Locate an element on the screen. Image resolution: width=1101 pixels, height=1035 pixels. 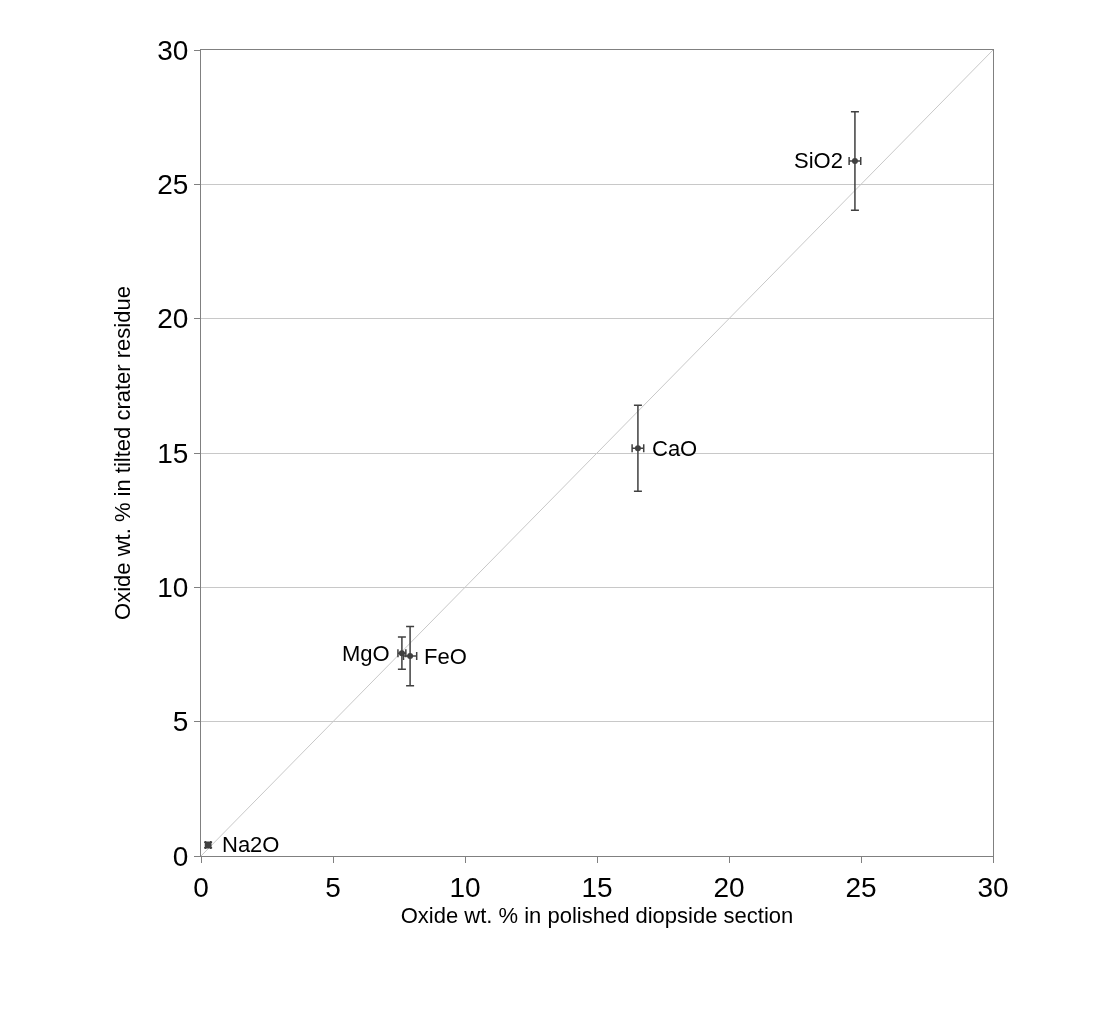
annotation: CaO is located at coordinates (675, 448).